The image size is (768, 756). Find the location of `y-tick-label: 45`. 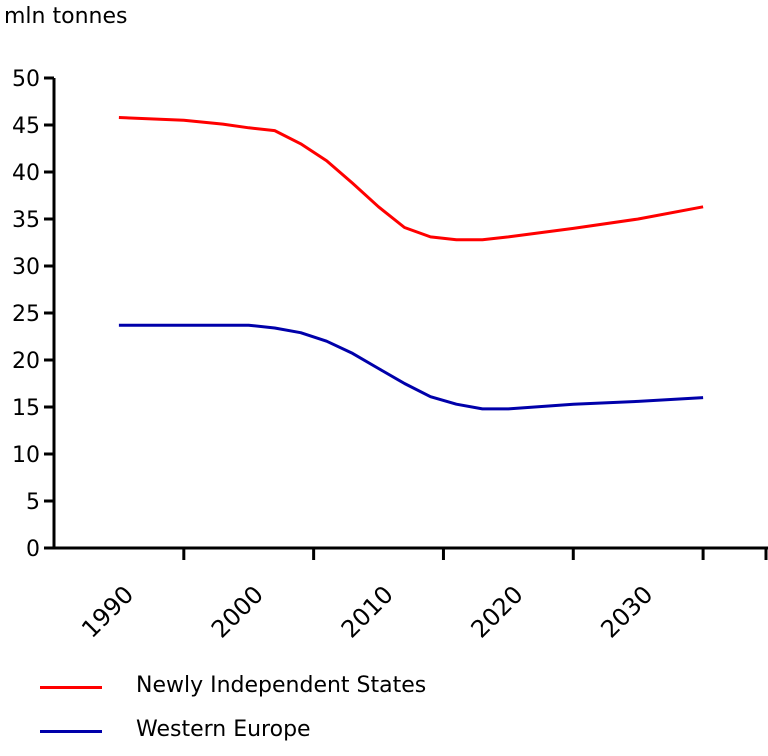

y-tick-label: 45 is located at coordinates (26, 126).